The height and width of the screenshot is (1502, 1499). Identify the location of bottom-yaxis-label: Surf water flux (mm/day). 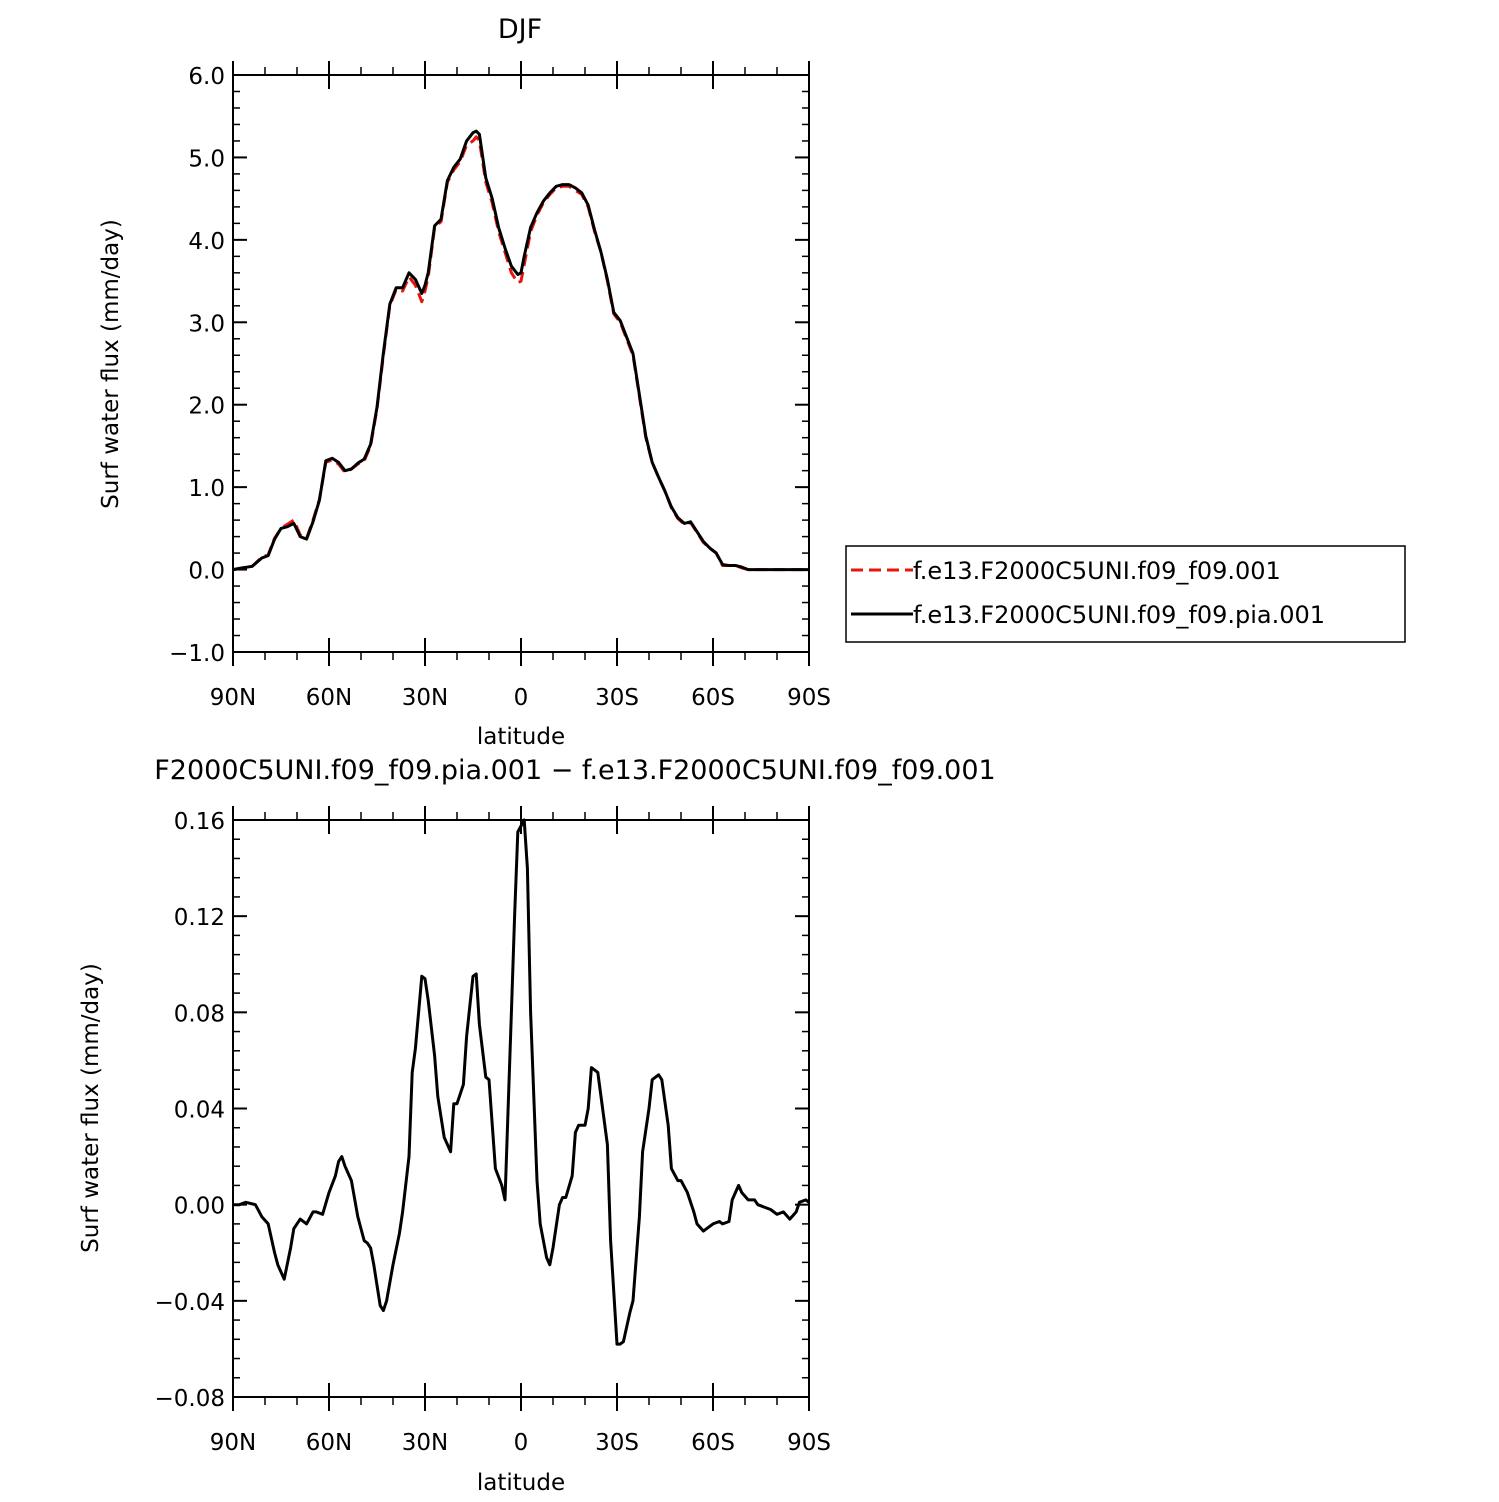
(91, 1108).